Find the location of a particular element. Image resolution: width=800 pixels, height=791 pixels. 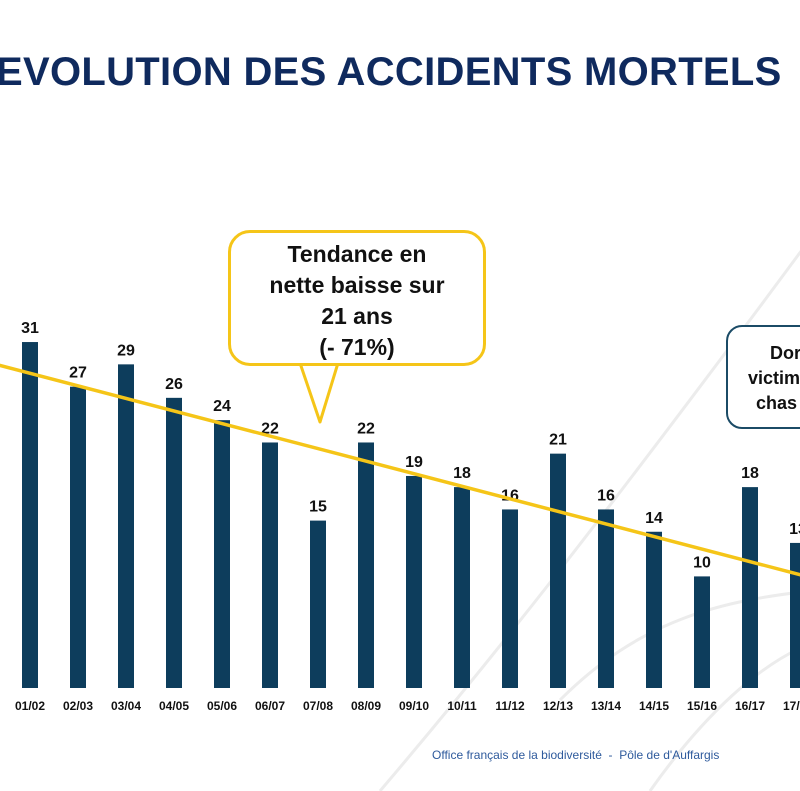

data-label: 14 is located at coordinates (654, 518).